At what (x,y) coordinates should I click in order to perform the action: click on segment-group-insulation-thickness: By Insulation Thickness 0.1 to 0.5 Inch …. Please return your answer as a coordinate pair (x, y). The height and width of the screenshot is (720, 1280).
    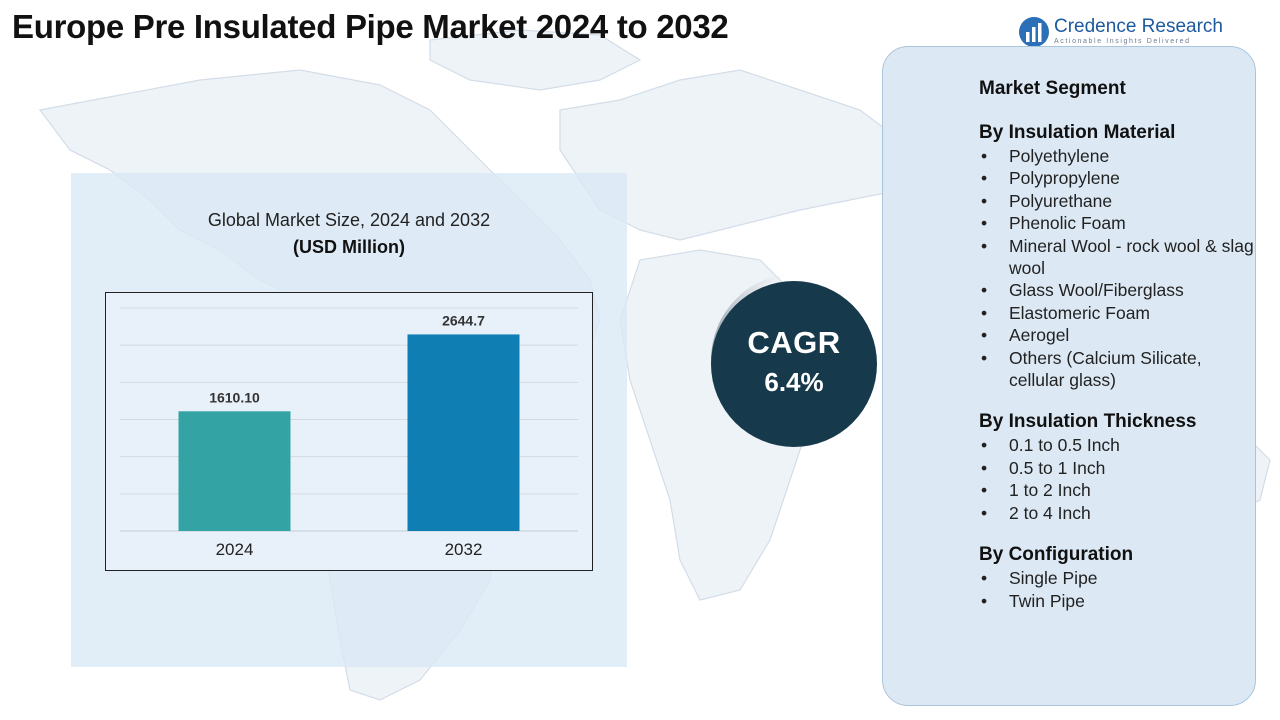
    Looking at the image, I should click on (1119, 467).